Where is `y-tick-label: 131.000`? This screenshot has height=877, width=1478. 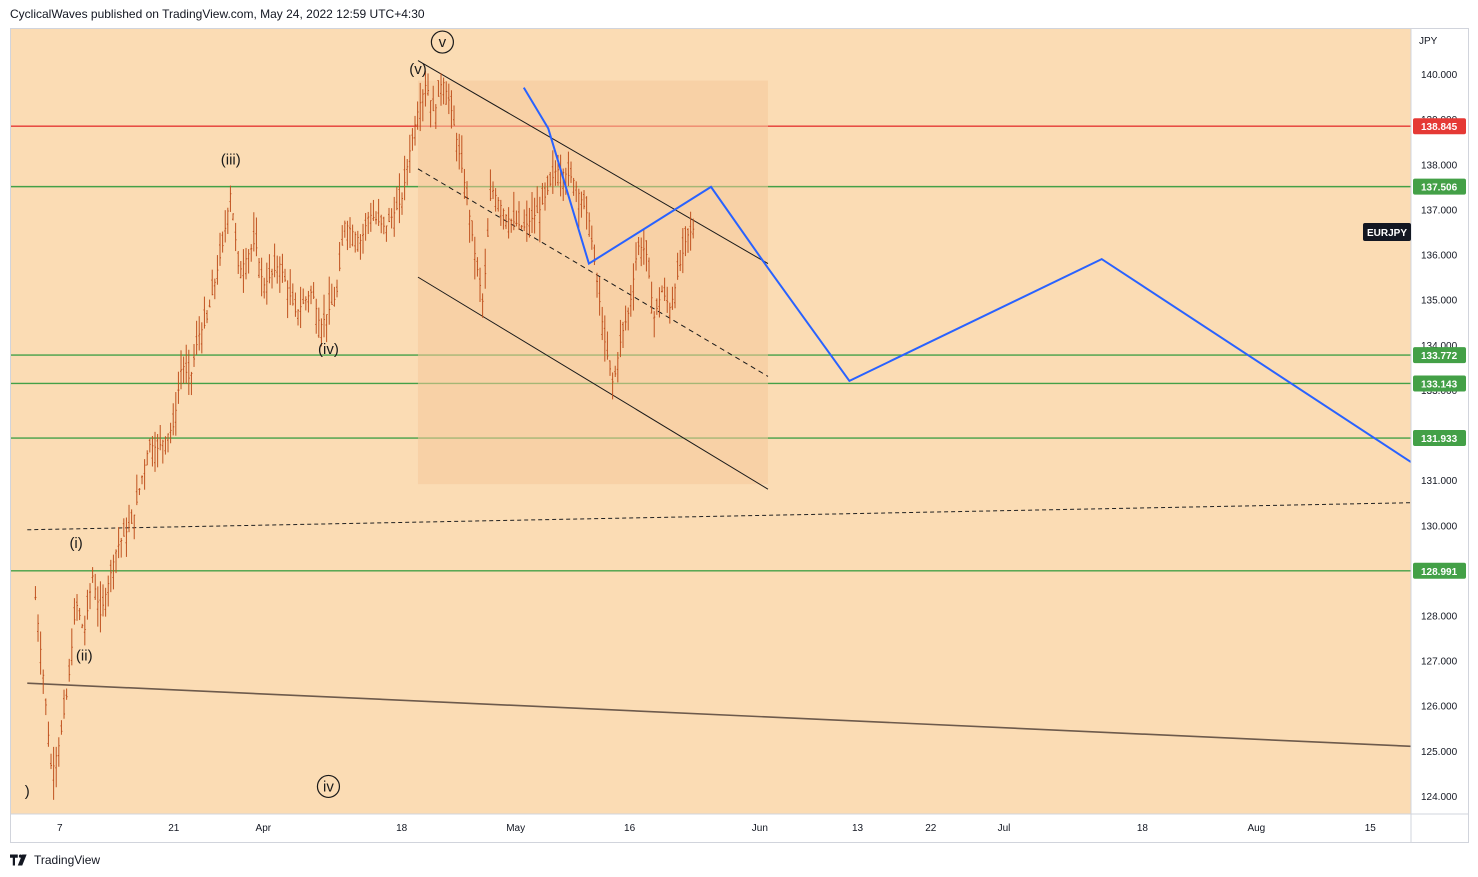 y-tick-label: 131.000 is located at coordinates (1439, 481).